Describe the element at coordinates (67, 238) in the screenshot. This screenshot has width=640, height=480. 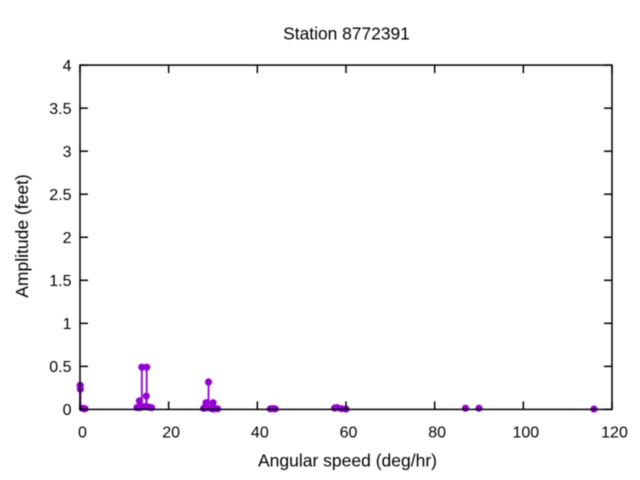
I see `svg-text: 2` at that location.